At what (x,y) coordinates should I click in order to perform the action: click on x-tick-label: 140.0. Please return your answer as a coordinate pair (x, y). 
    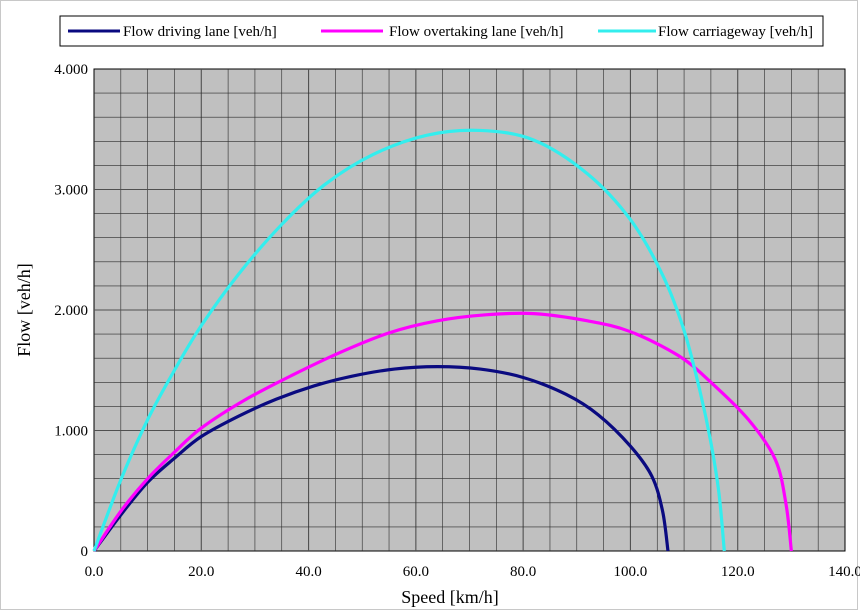
    Looking at the image, I should click on (844, 572).